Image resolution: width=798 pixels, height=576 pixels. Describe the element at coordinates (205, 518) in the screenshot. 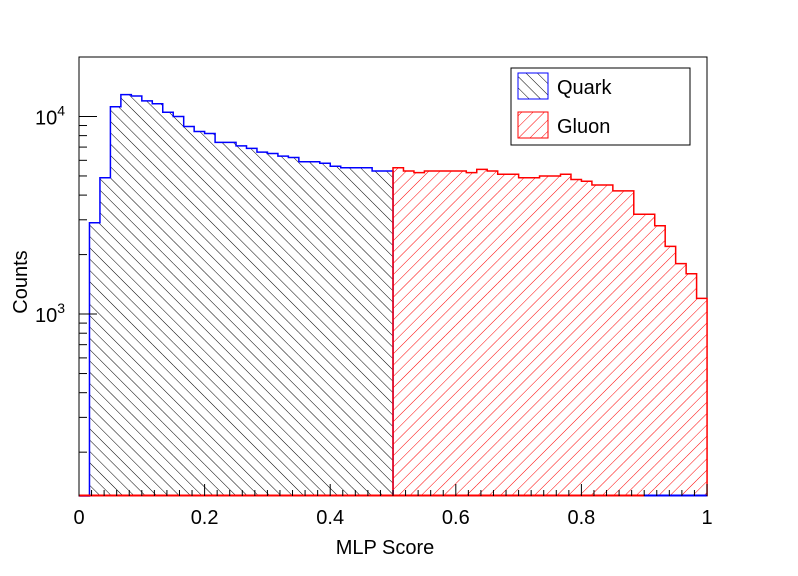

I see `x-tick-label: 0.2` at that location.